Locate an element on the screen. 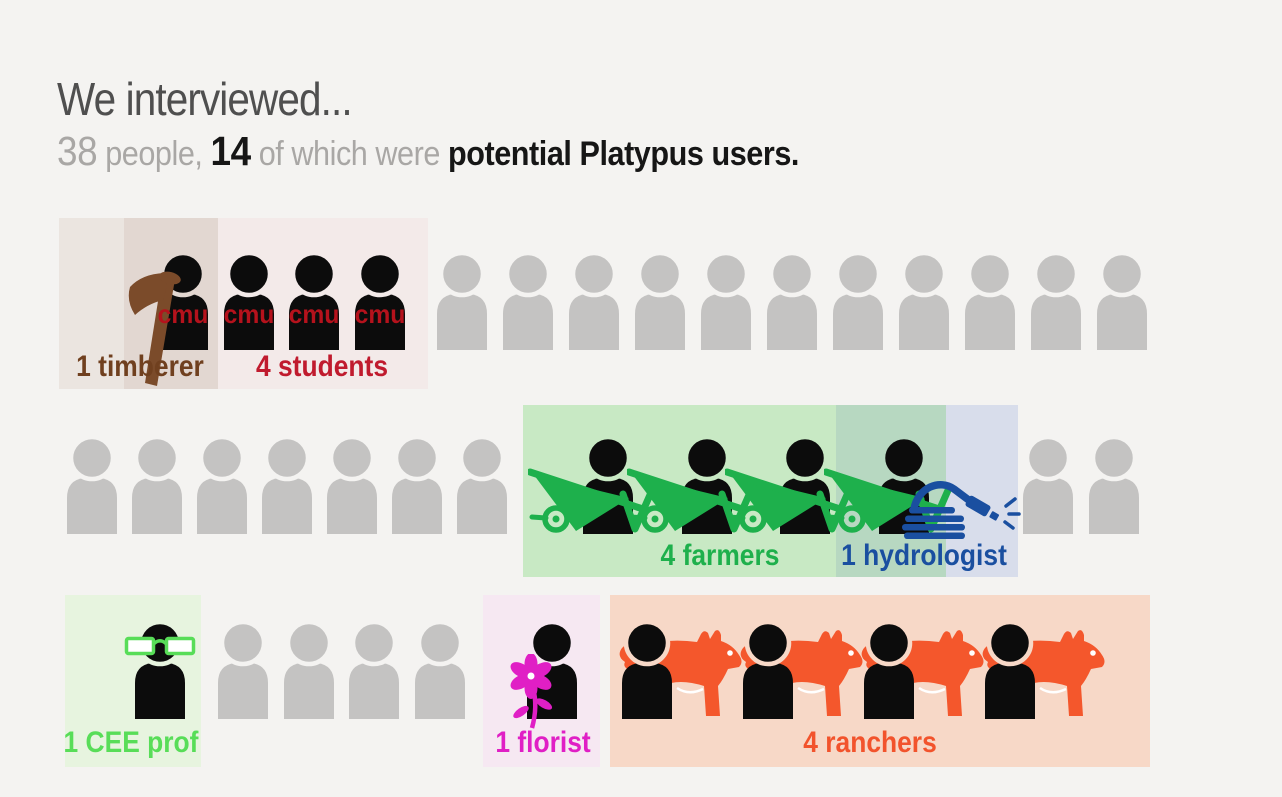 The width and height of the screenshot is (1282, 797). group-label-1-hydrologist: 1 hydrologist is located at coordinates (924, 555).